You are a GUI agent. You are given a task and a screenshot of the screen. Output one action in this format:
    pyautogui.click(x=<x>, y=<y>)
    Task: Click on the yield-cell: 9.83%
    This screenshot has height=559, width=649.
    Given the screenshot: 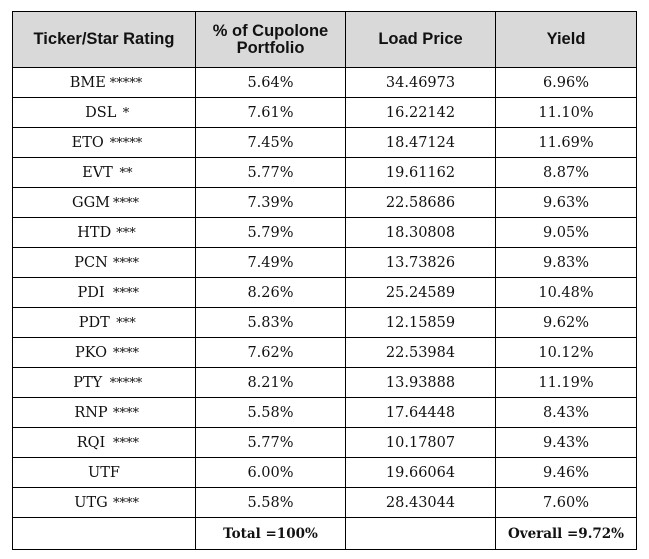 What is the action you would take?
    pyautogui.click(x=566, y=262)
    